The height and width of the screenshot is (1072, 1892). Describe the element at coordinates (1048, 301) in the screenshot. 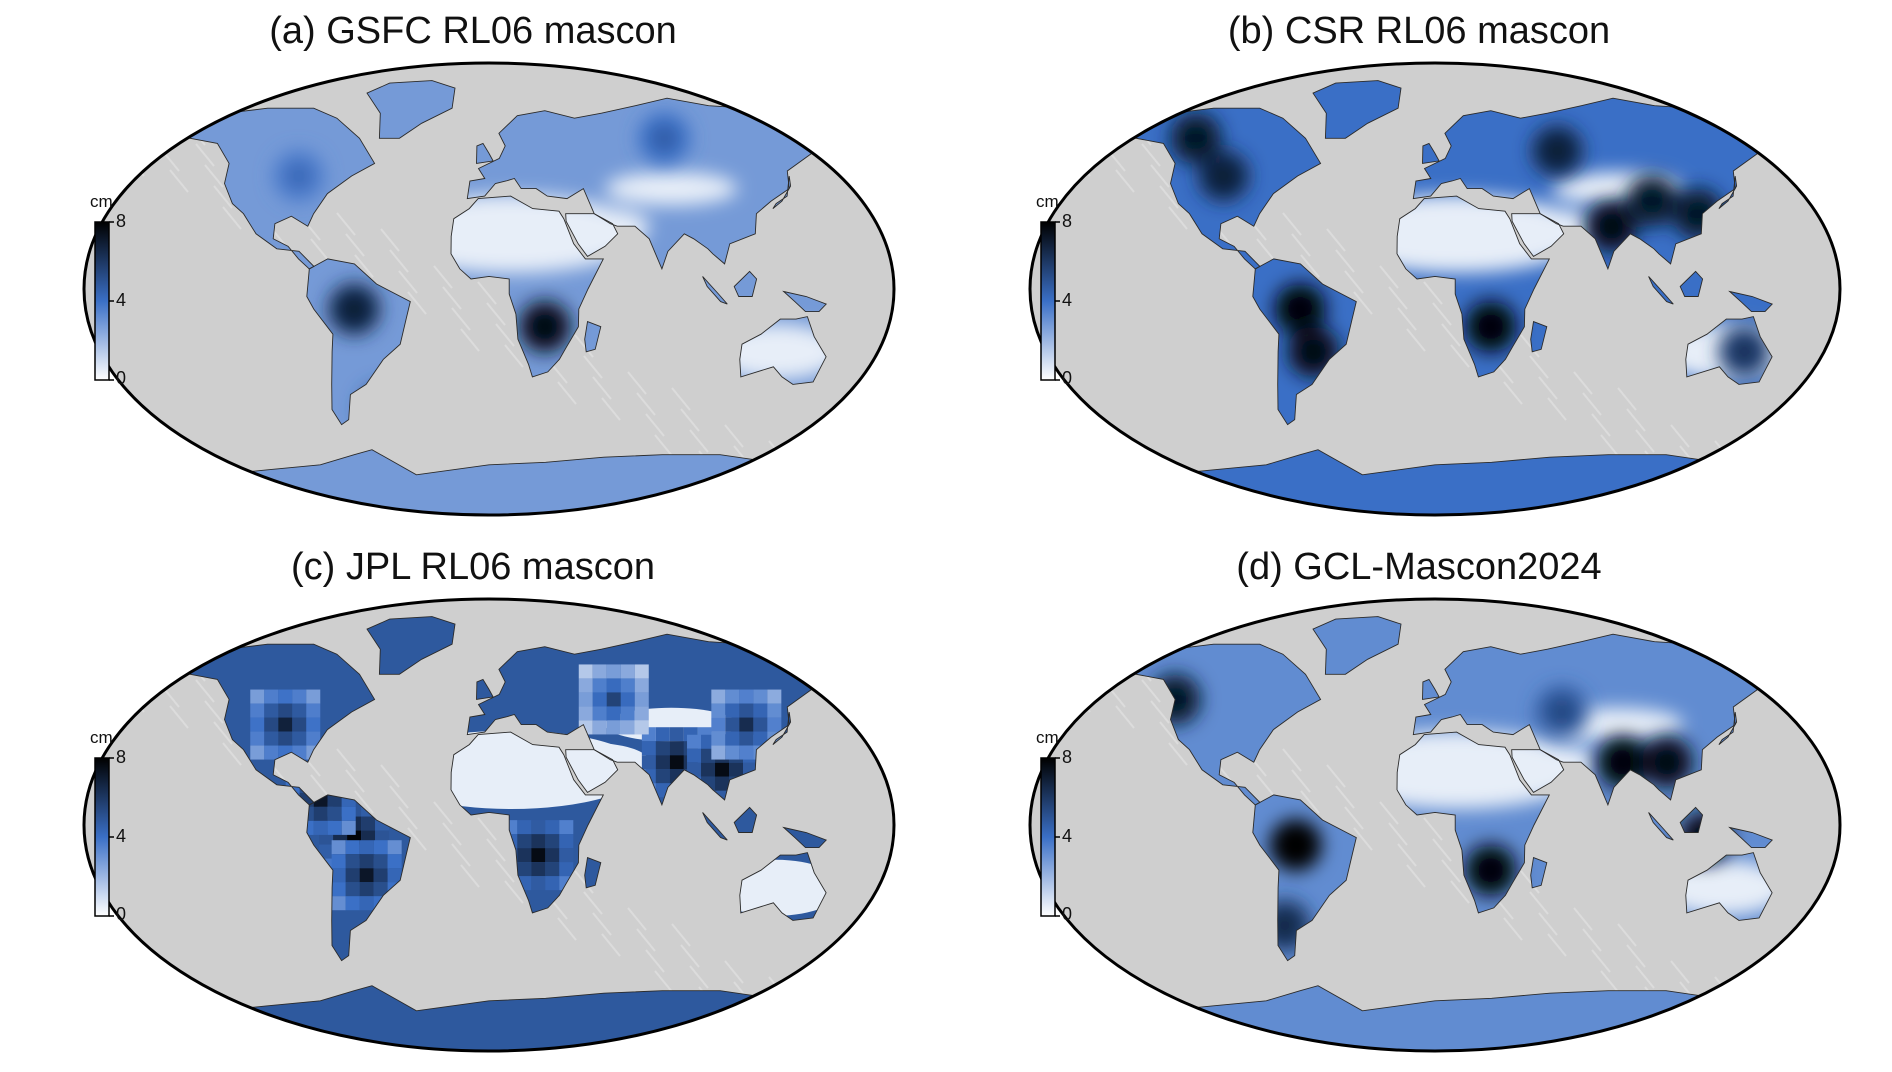

I see `colorbar` at that location.